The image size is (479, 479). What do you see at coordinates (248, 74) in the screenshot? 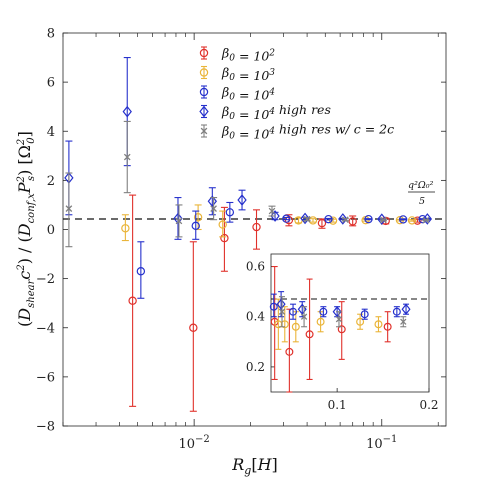
I see `legend-label: β0 = 103` at bounding box center [248, 74].